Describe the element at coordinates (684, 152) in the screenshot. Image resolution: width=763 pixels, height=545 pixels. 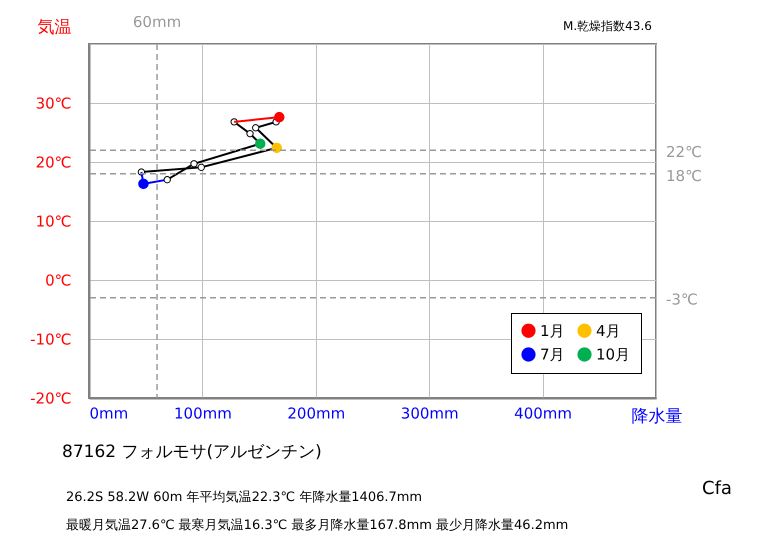
I see `ref-line-label: 22℃` at that location.